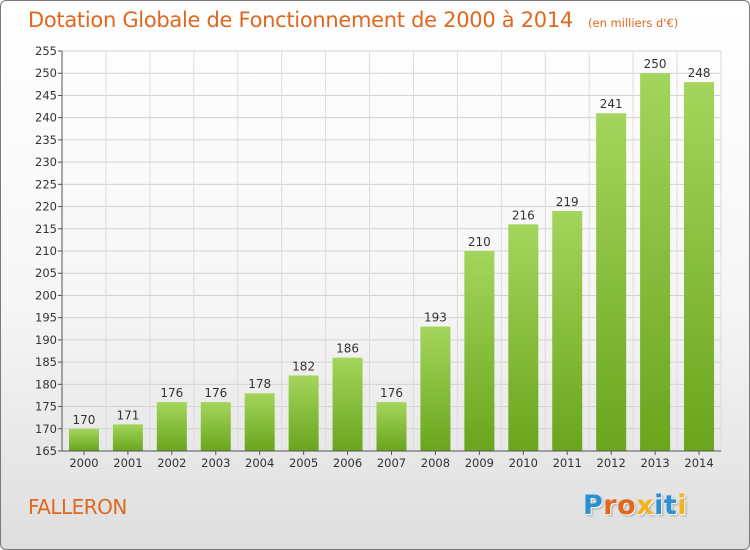 The image size is (750, 550). I want to click on x-tick-label: 2008, so click(435, 463).